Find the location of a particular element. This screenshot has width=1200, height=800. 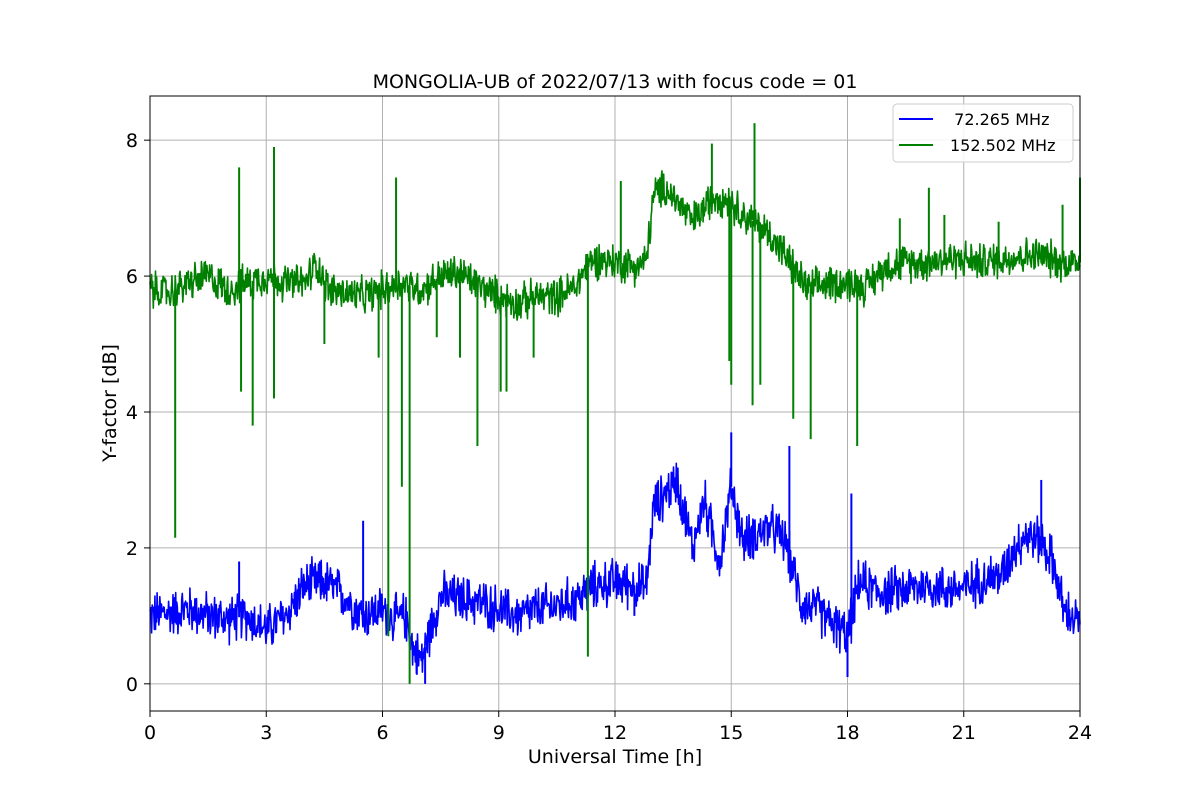

legend-label-72mhz: 72.265 MHz is located at coordinates (996, 119).